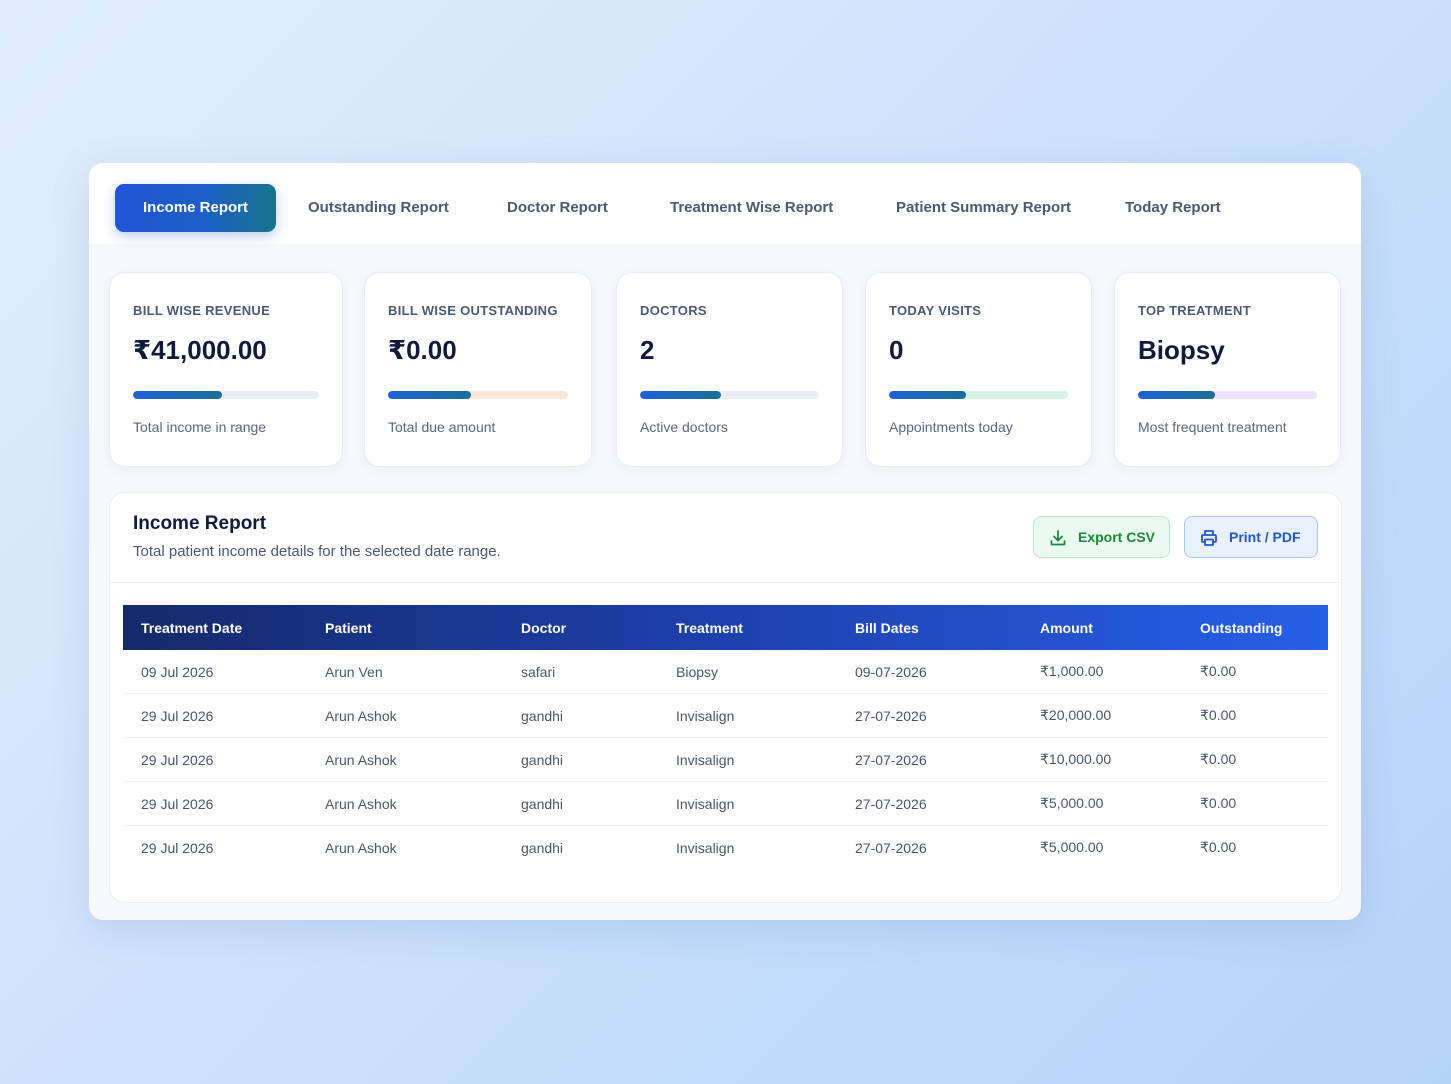  Describe the element at coordinates (378, 207) in the screenshot. I see `tab-outstanding-report: Outstanding Report` at that location.